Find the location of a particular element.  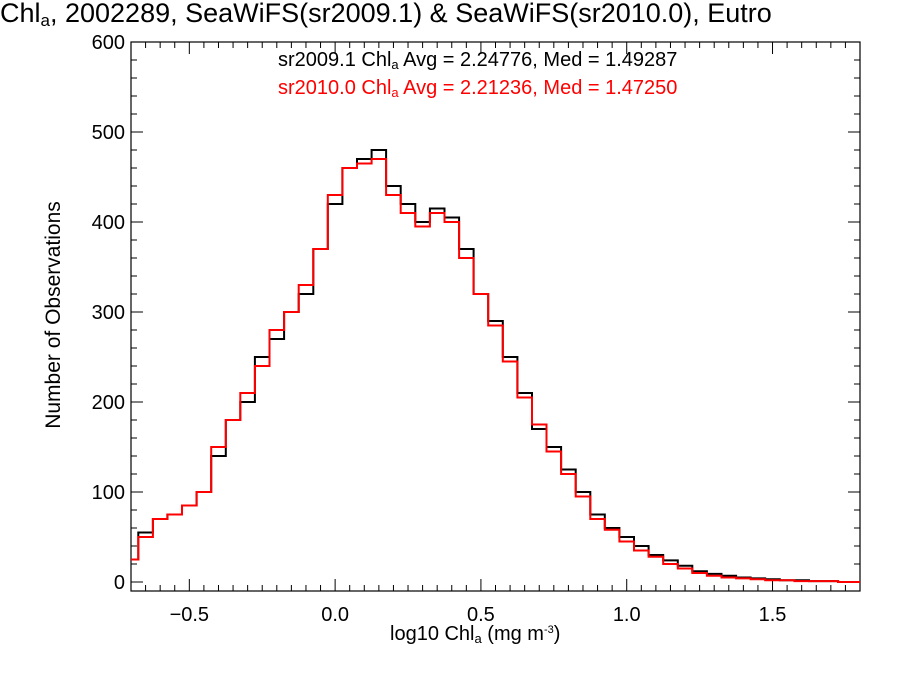

y-axis-label: Number of Observations is located at coordinates (53, 315).